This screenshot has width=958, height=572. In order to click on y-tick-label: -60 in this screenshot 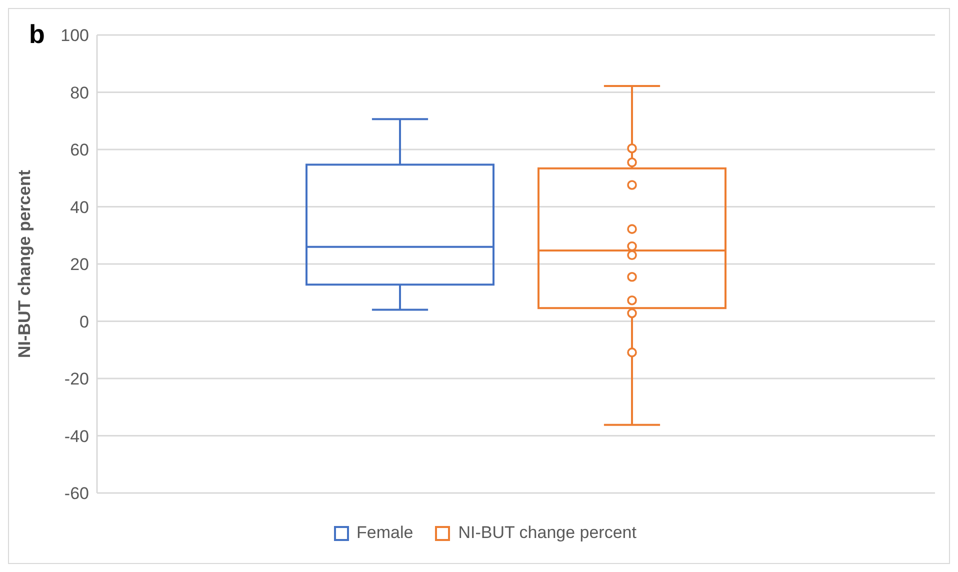, I will do `click(76, 494)`.